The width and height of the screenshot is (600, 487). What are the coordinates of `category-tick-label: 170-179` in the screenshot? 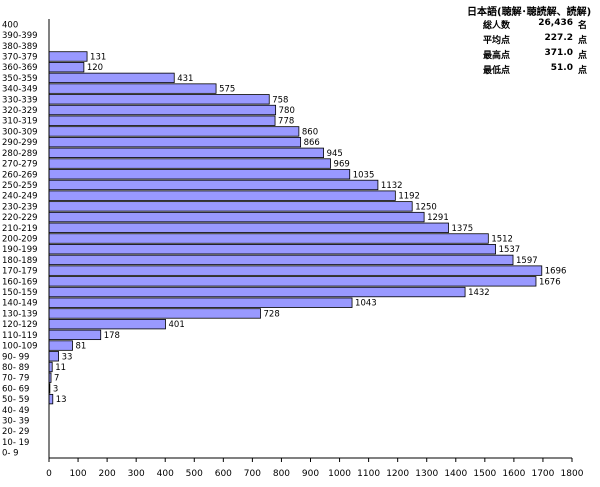 It's located at (20, 272).